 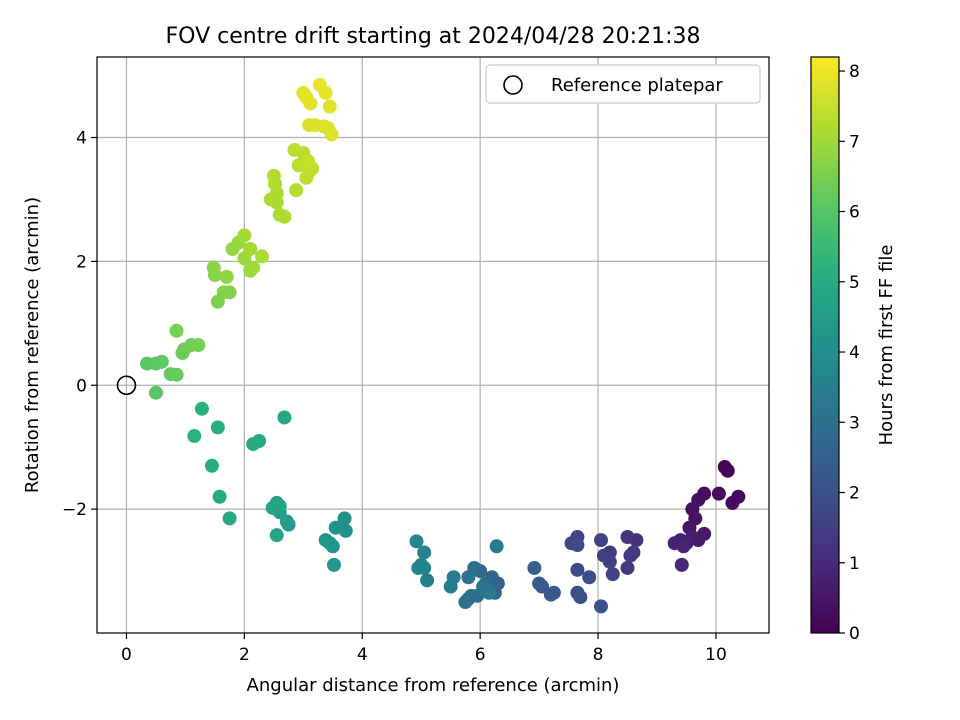 What do you see at coordinates (32, 345) in the screenshot?
I see `y-axis-label: Rotation from reference (arcmin)` at bounding box center [32, 345].